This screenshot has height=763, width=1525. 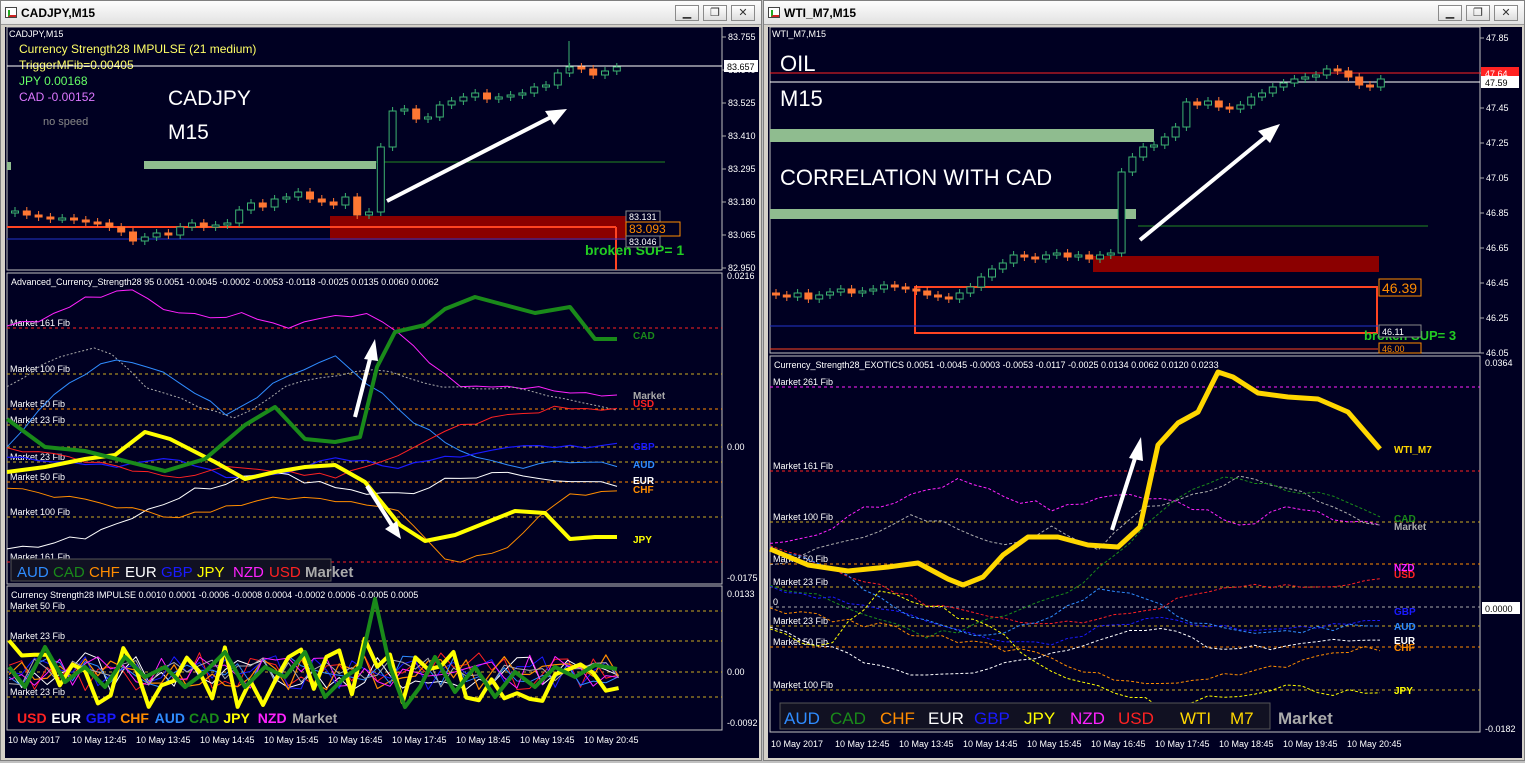 I want to click on legend-item-m7: M7, so click(x=1242, y=718).